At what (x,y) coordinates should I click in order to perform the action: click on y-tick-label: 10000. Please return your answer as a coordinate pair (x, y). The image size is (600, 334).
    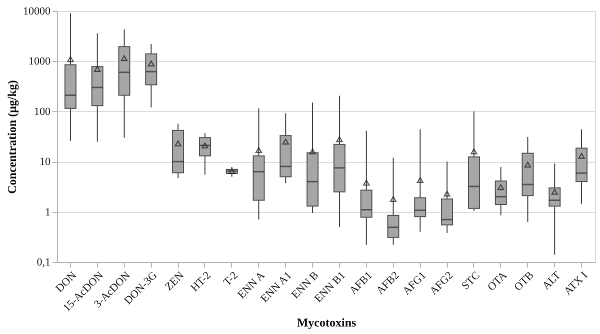
    Looking at the image, I should click on (37, 12).